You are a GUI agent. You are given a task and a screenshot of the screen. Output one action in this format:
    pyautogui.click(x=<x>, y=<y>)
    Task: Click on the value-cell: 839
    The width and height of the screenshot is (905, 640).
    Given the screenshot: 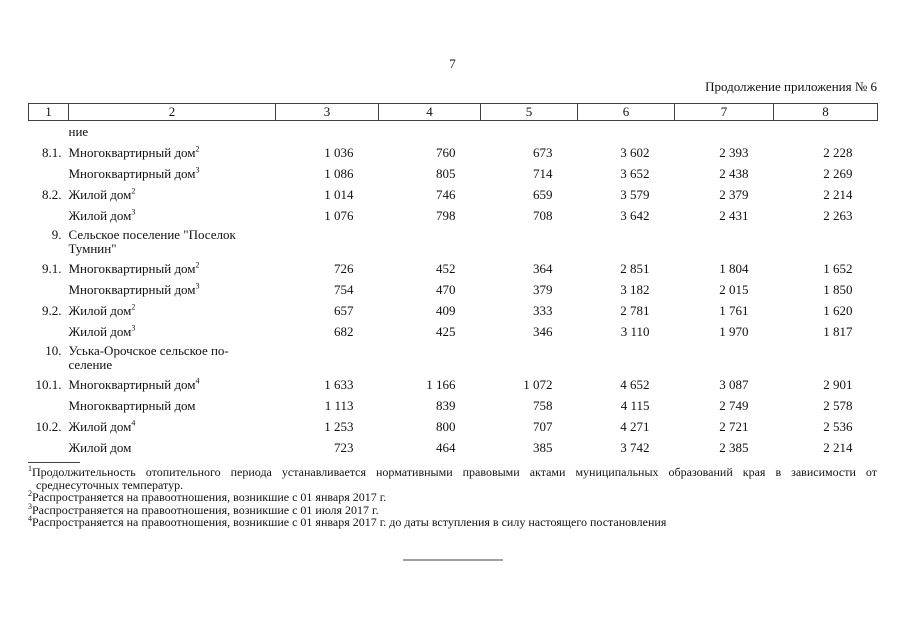 What is the action you would take?
    pyautogui.click(x=446, y=405)
    